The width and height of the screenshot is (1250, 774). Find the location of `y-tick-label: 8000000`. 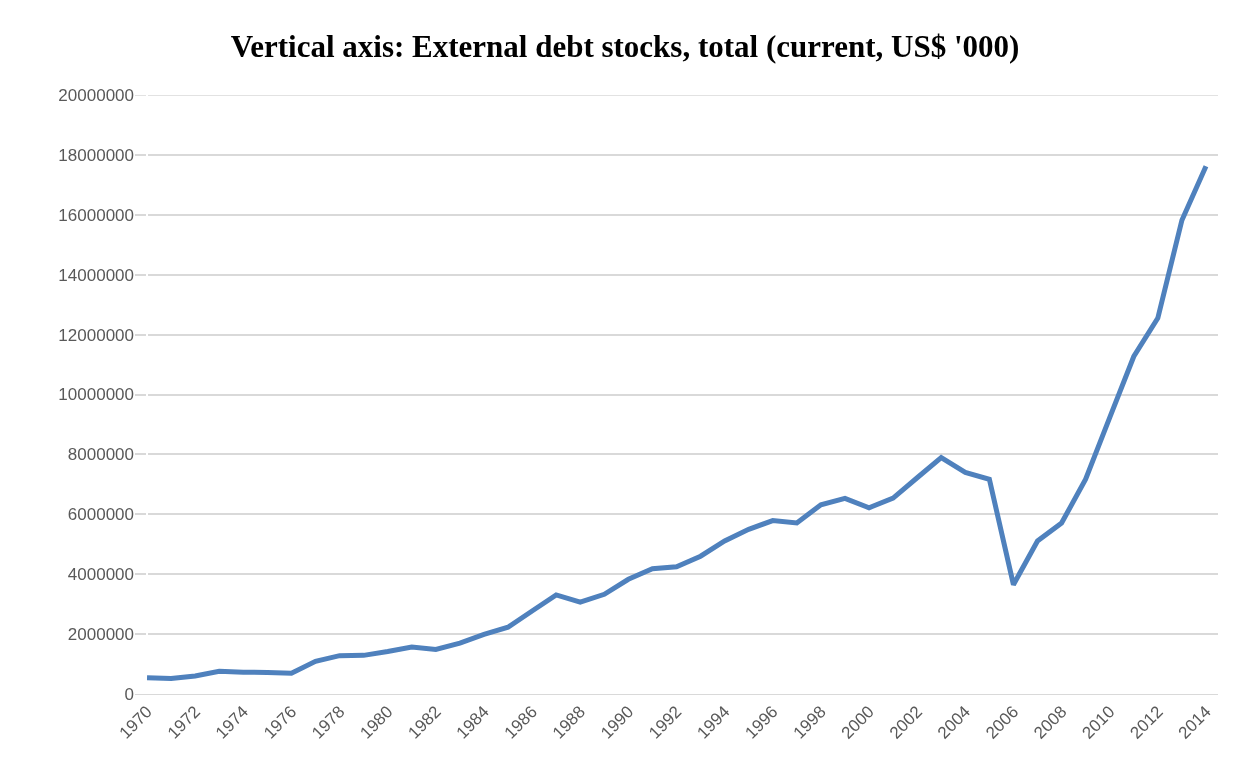

y-tick-label: 8000000 is located at coordinates (100, 455).